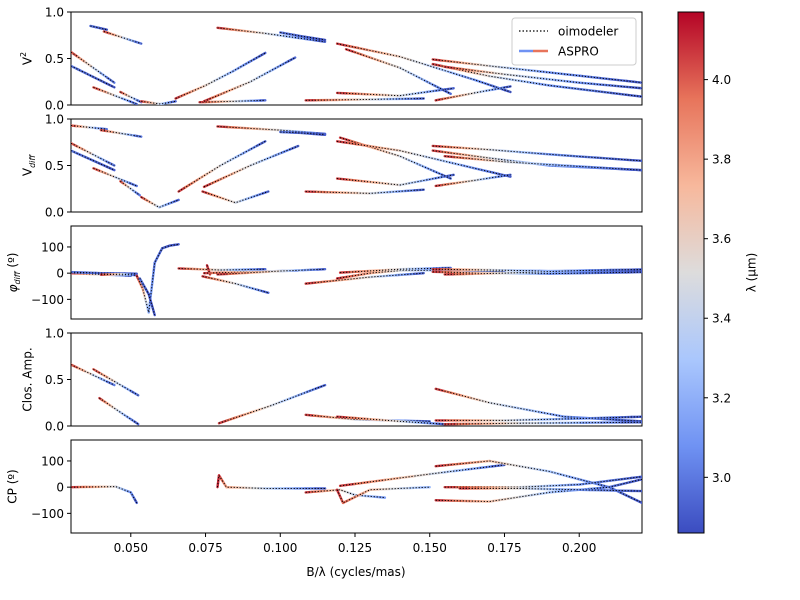 Image resolution: width=800 pixels, height=600 pixels. I want to click on colorbar-gradient, so click(691, 272).